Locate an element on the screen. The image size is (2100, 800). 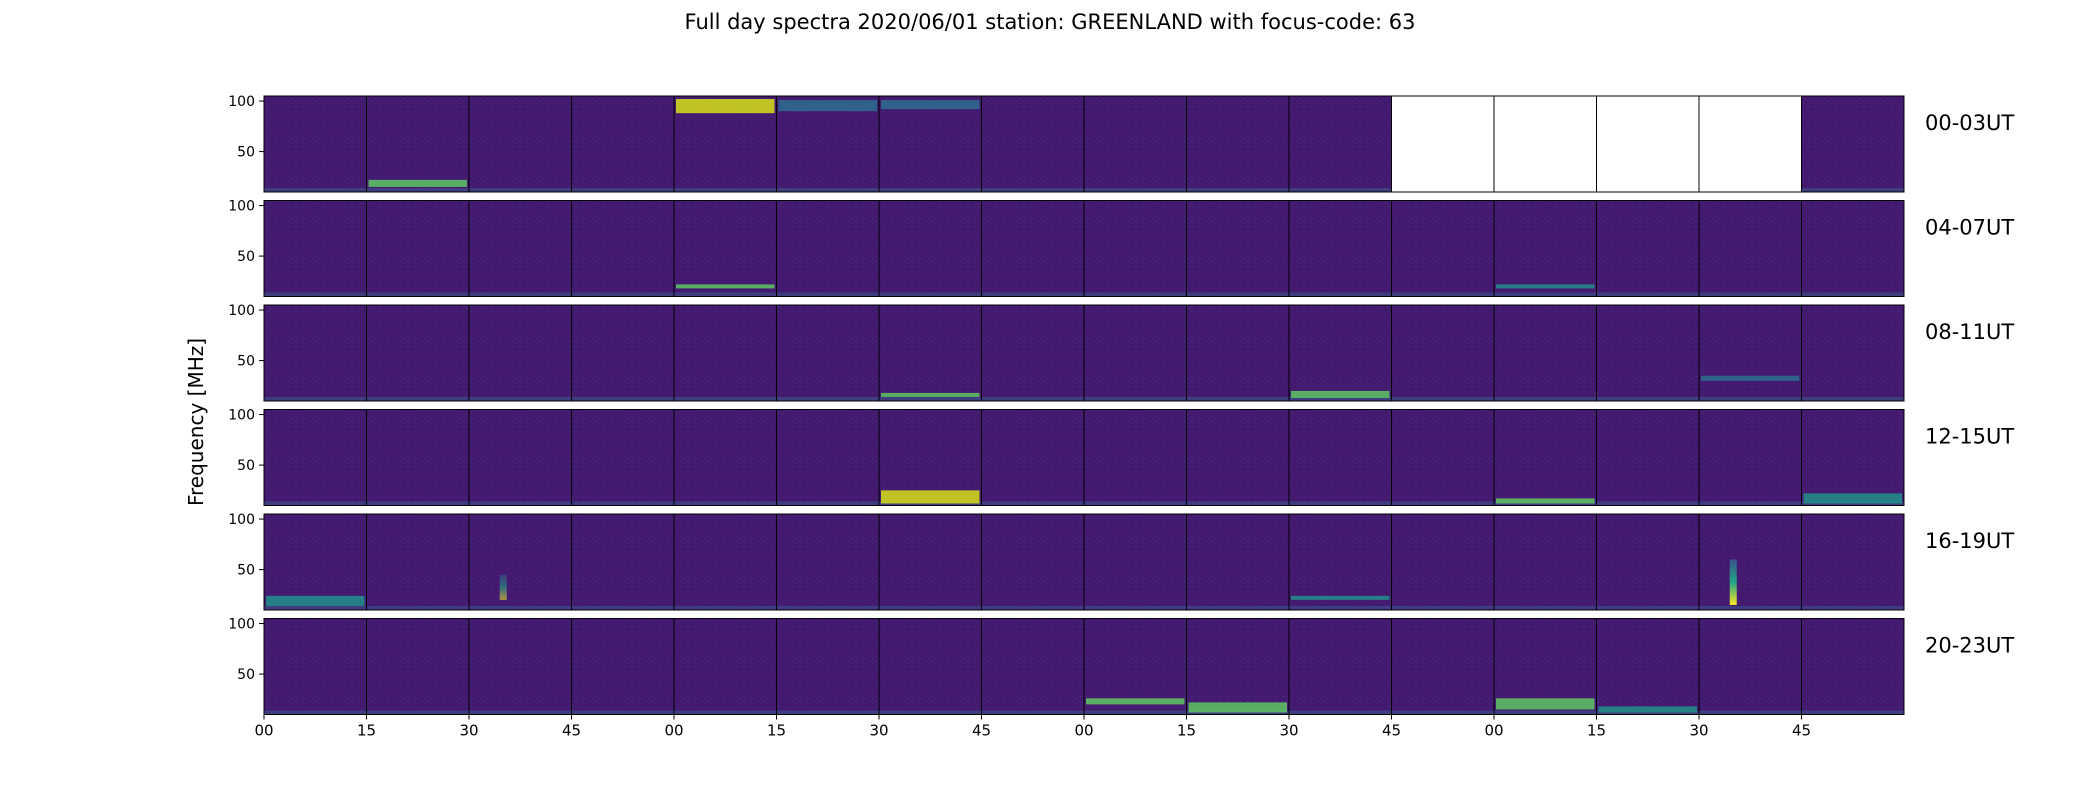
spectra-row: 50 100 08-11UT is located at coordinates (1121, 352).